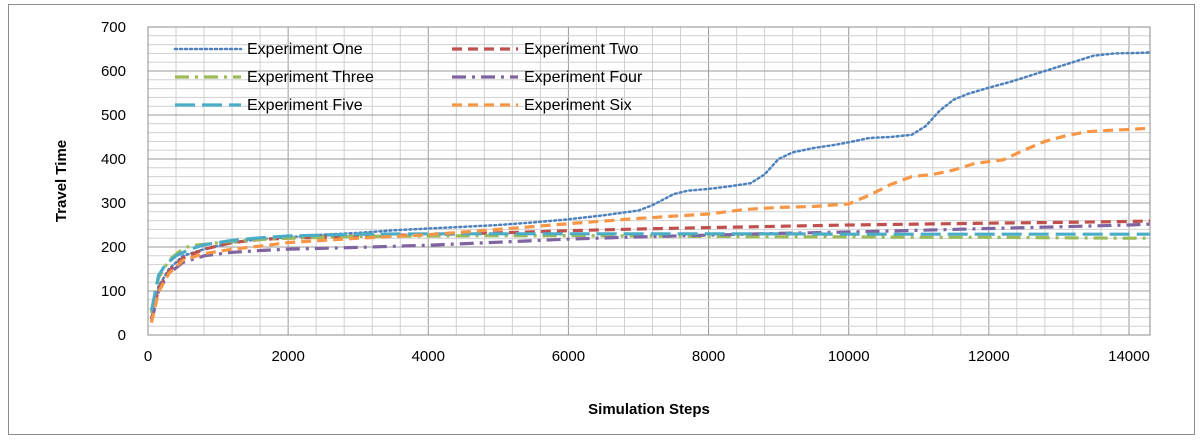 This screenshot has width=1203, height=441. I want to click on y-axis-title: Travel Time, so click(61, 181).